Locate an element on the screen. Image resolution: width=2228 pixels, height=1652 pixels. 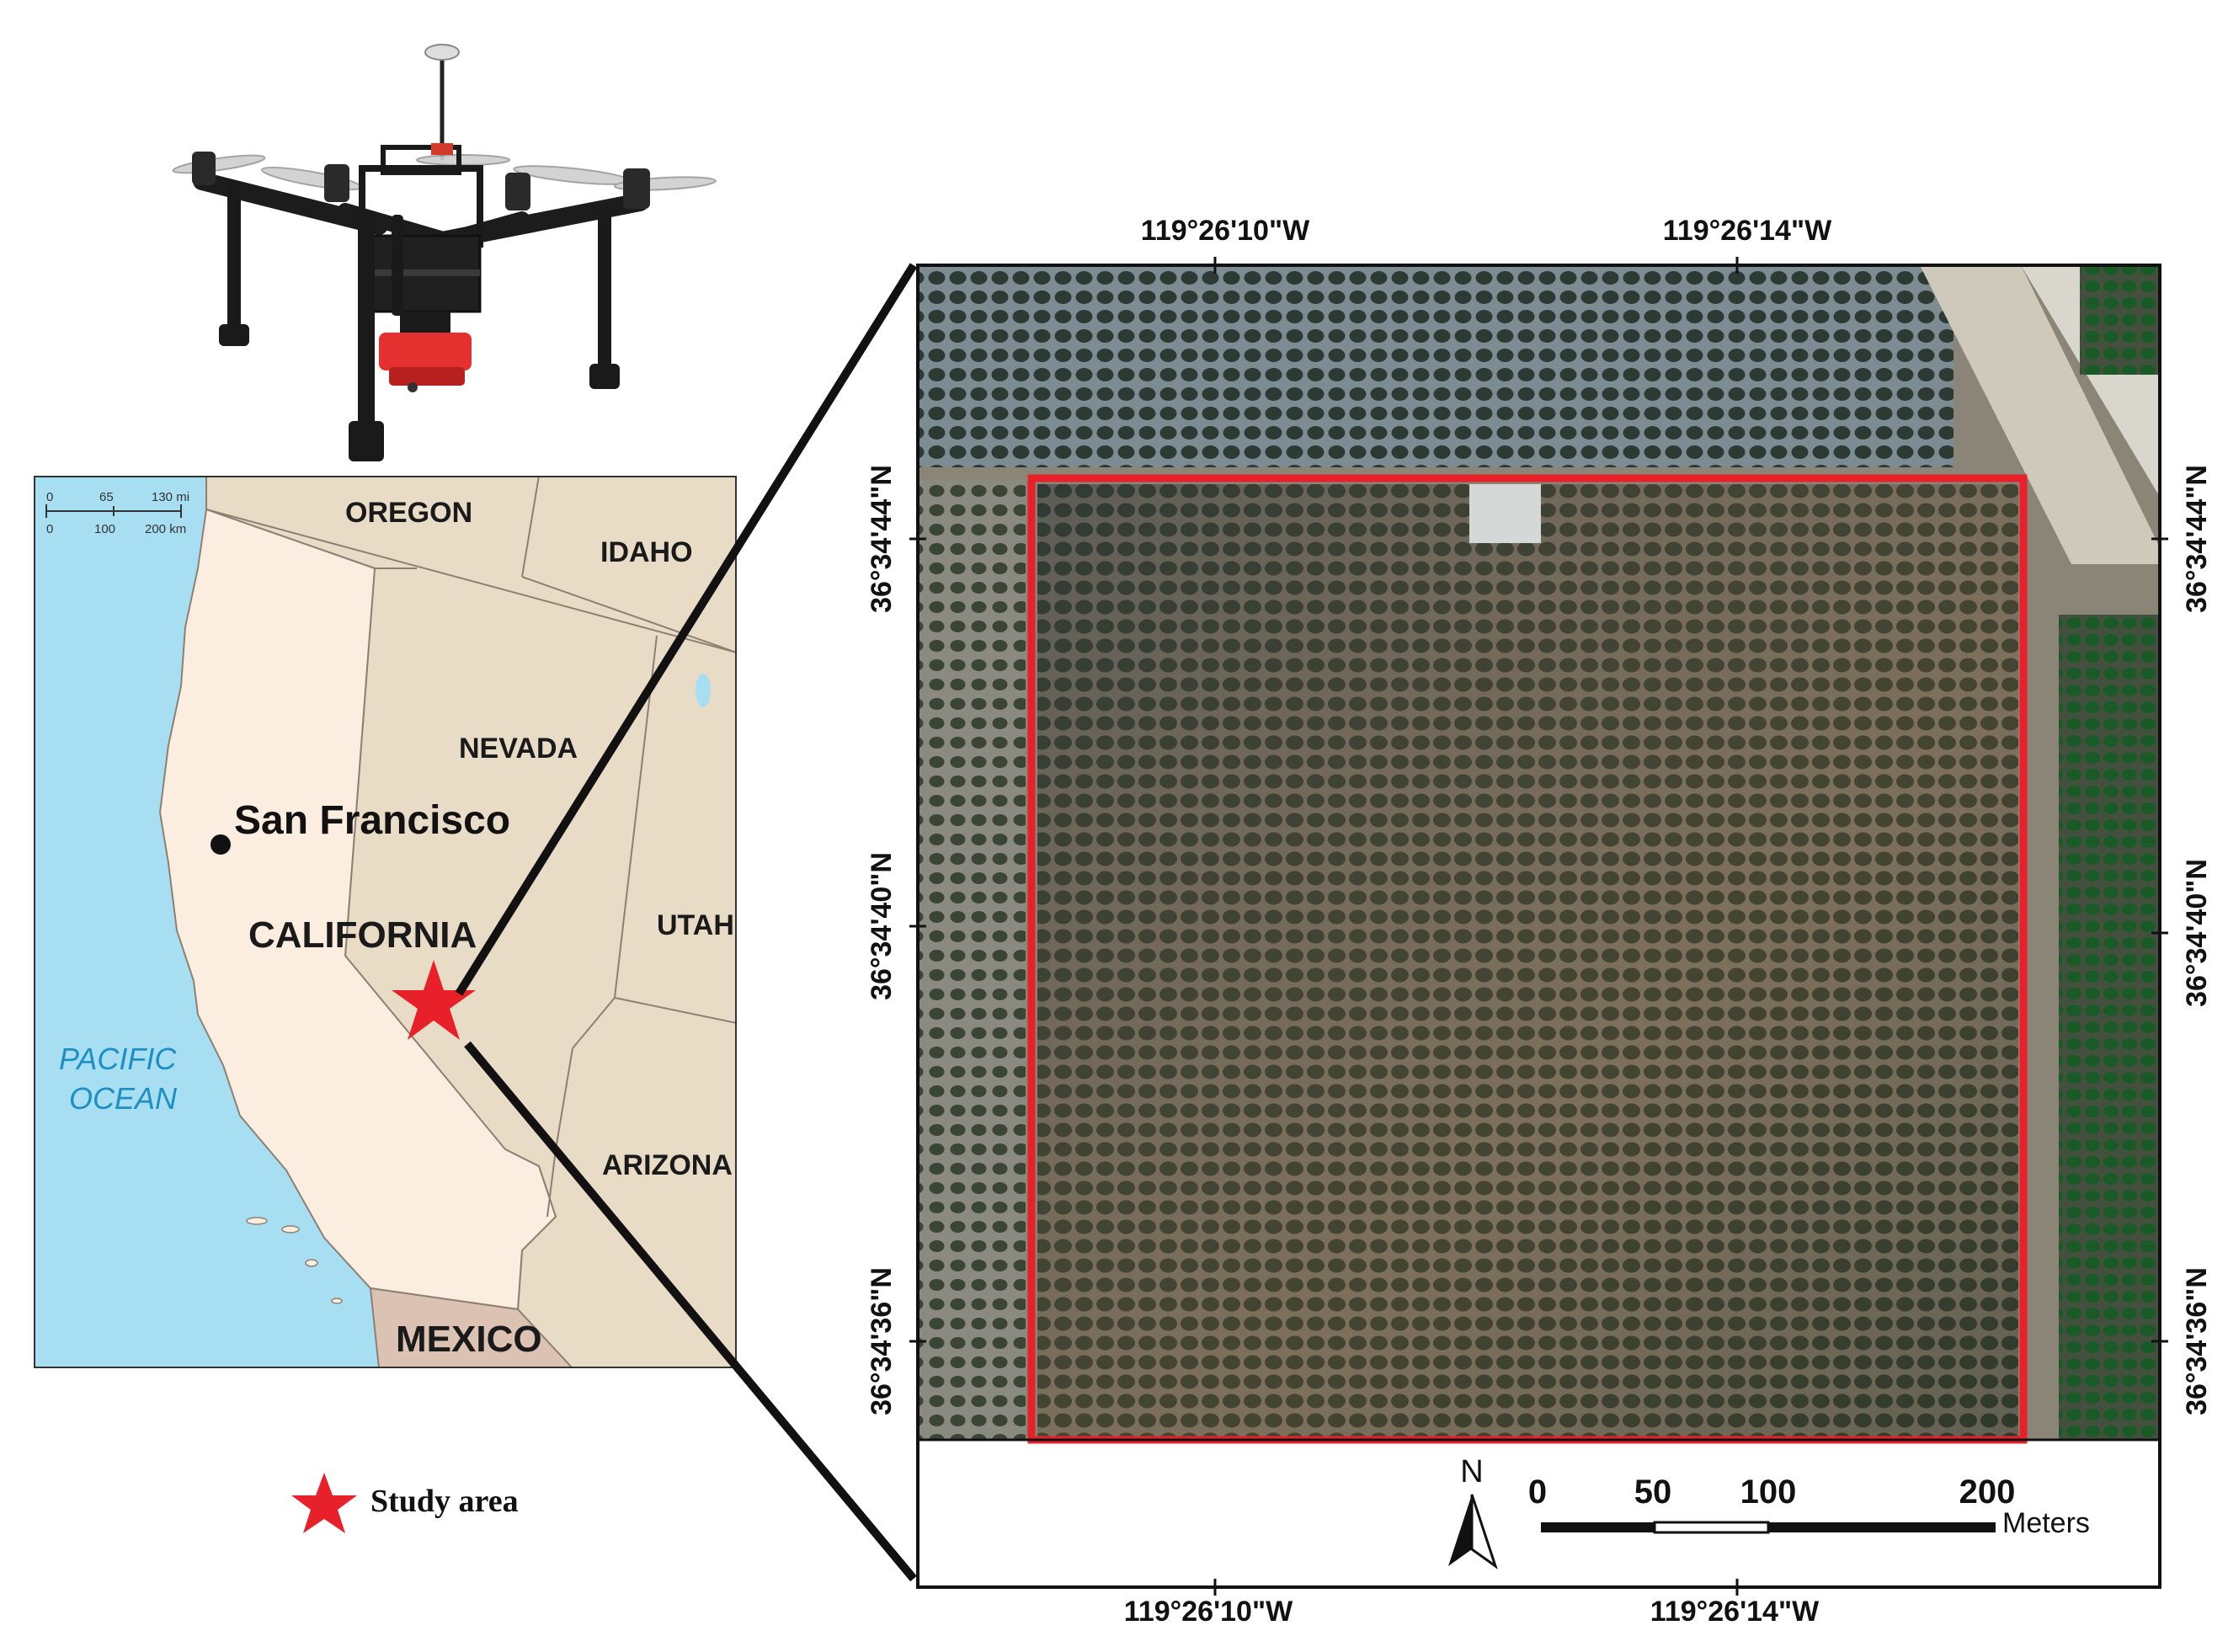
scale-mi-0: 0 is located at coordinates (49, 497).